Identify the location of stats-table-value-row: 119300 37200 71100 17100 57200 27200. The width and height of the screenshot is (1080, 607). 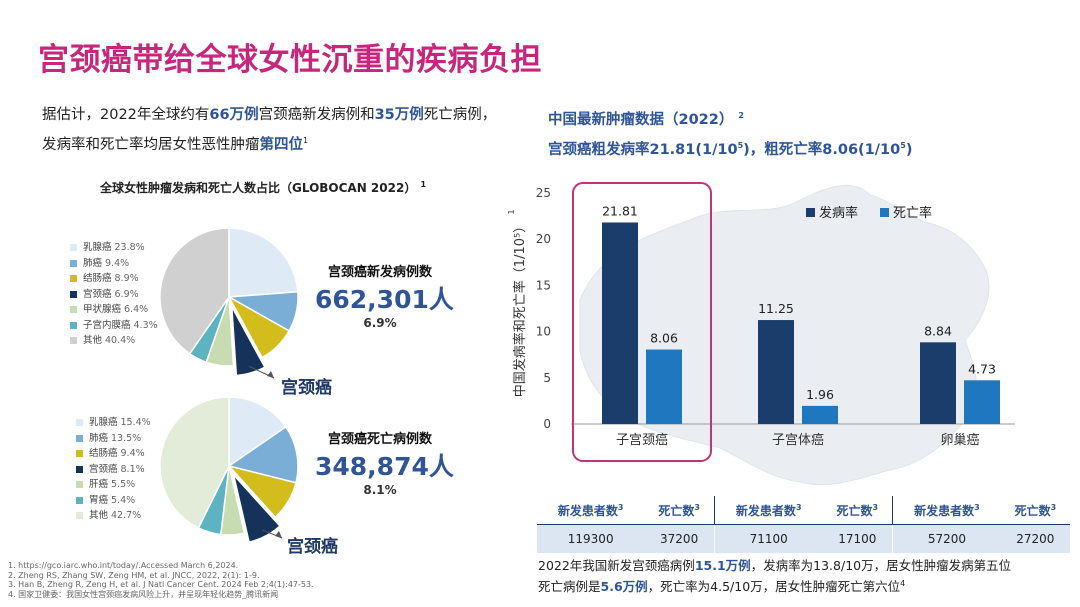
(803, 538).